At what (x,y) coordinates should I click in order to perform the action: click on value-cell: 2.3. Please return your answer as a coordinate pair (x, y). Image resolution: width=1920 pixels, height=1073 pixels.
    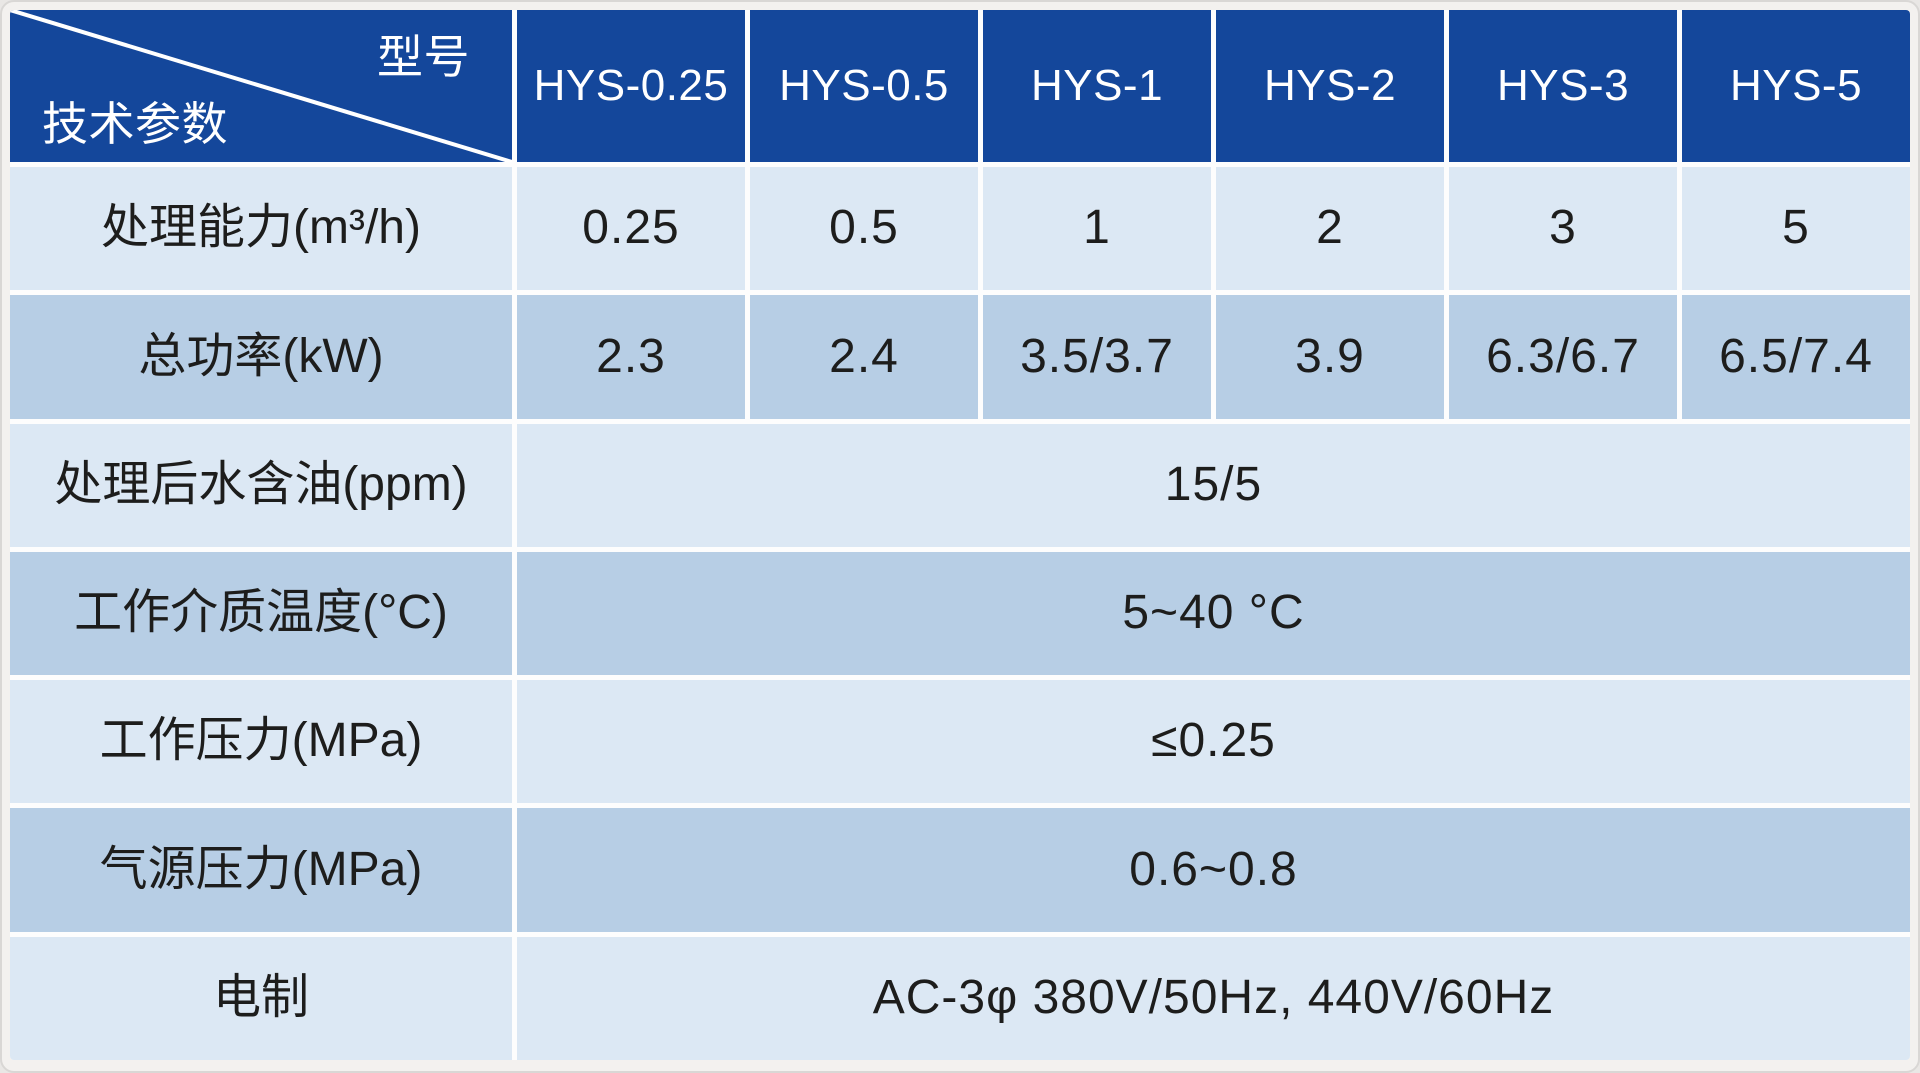
    Looking at the image, I should click on (631, 357).